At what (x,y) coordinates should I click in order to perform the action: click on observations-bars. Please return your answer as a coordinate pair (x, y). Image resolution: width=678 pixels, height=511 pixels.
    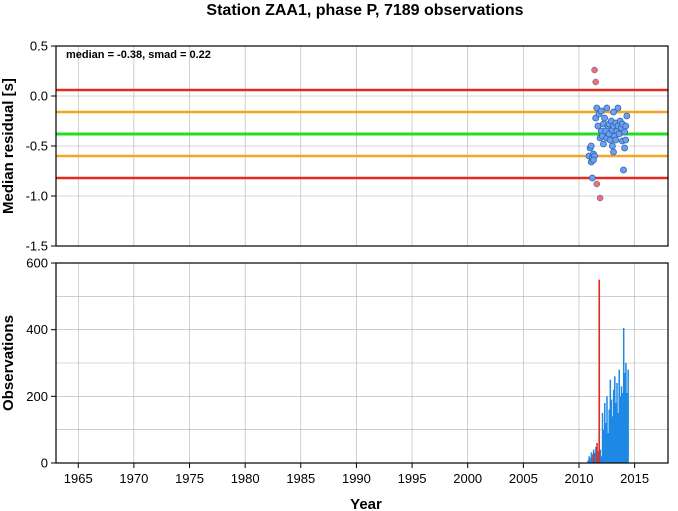
    Looking at the image, I should click on (608, 371).